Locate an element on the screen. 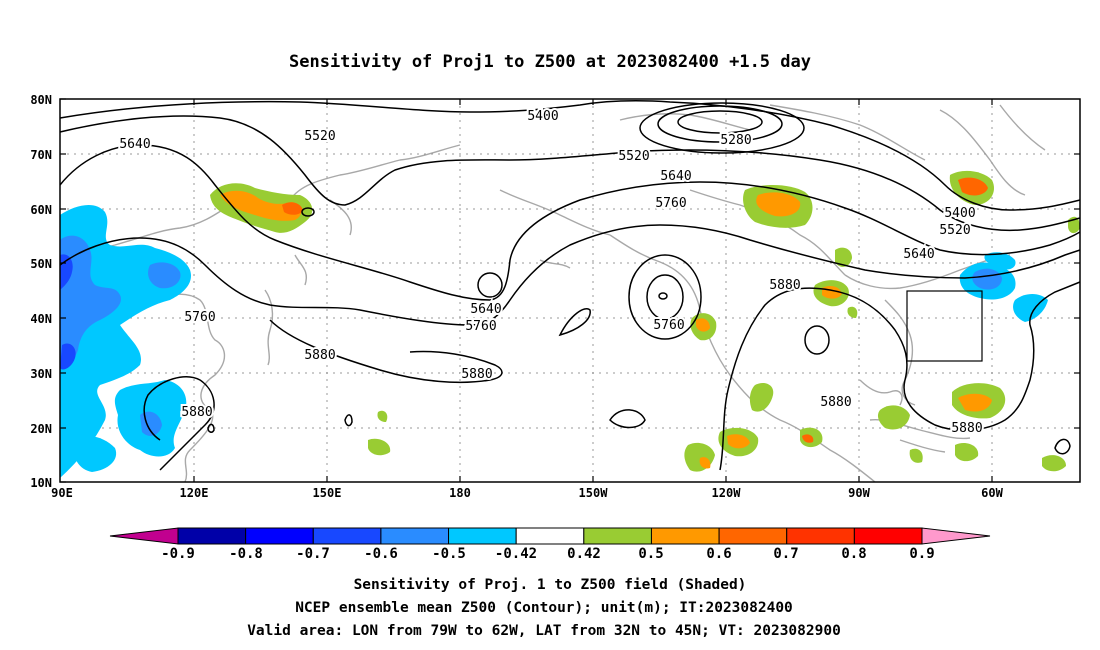  colorbar-low-arrow is located at coordinates (144, 536).